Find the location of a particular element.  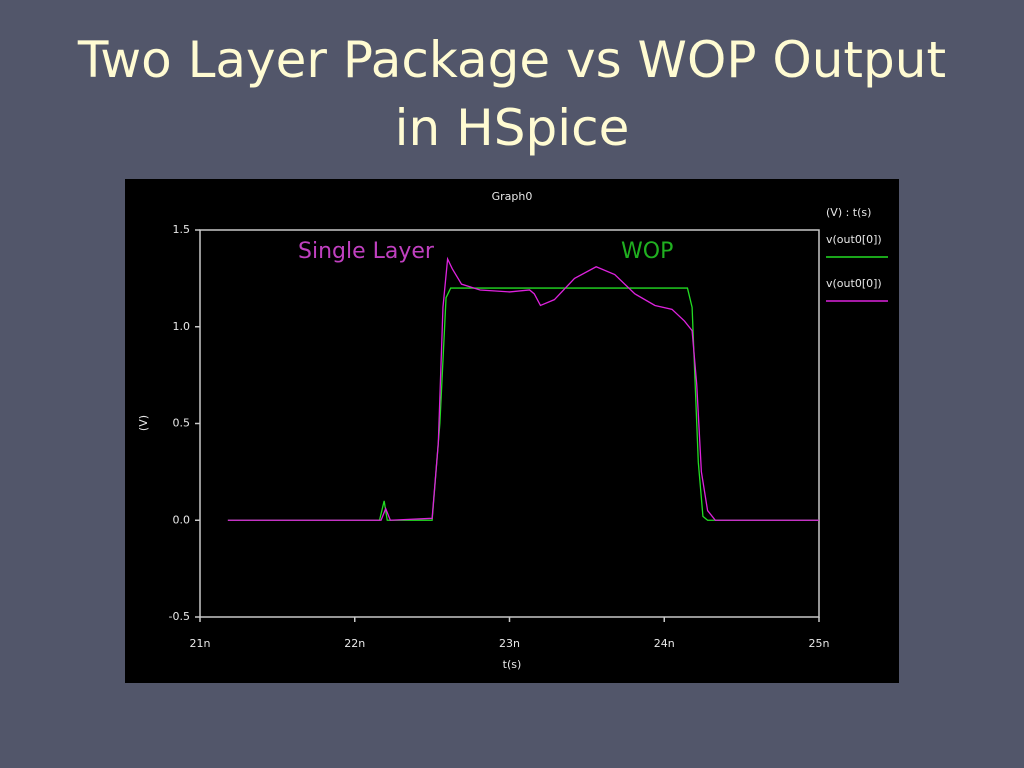

y-tick-label: 0.5 is located at coordinates (182, 423).